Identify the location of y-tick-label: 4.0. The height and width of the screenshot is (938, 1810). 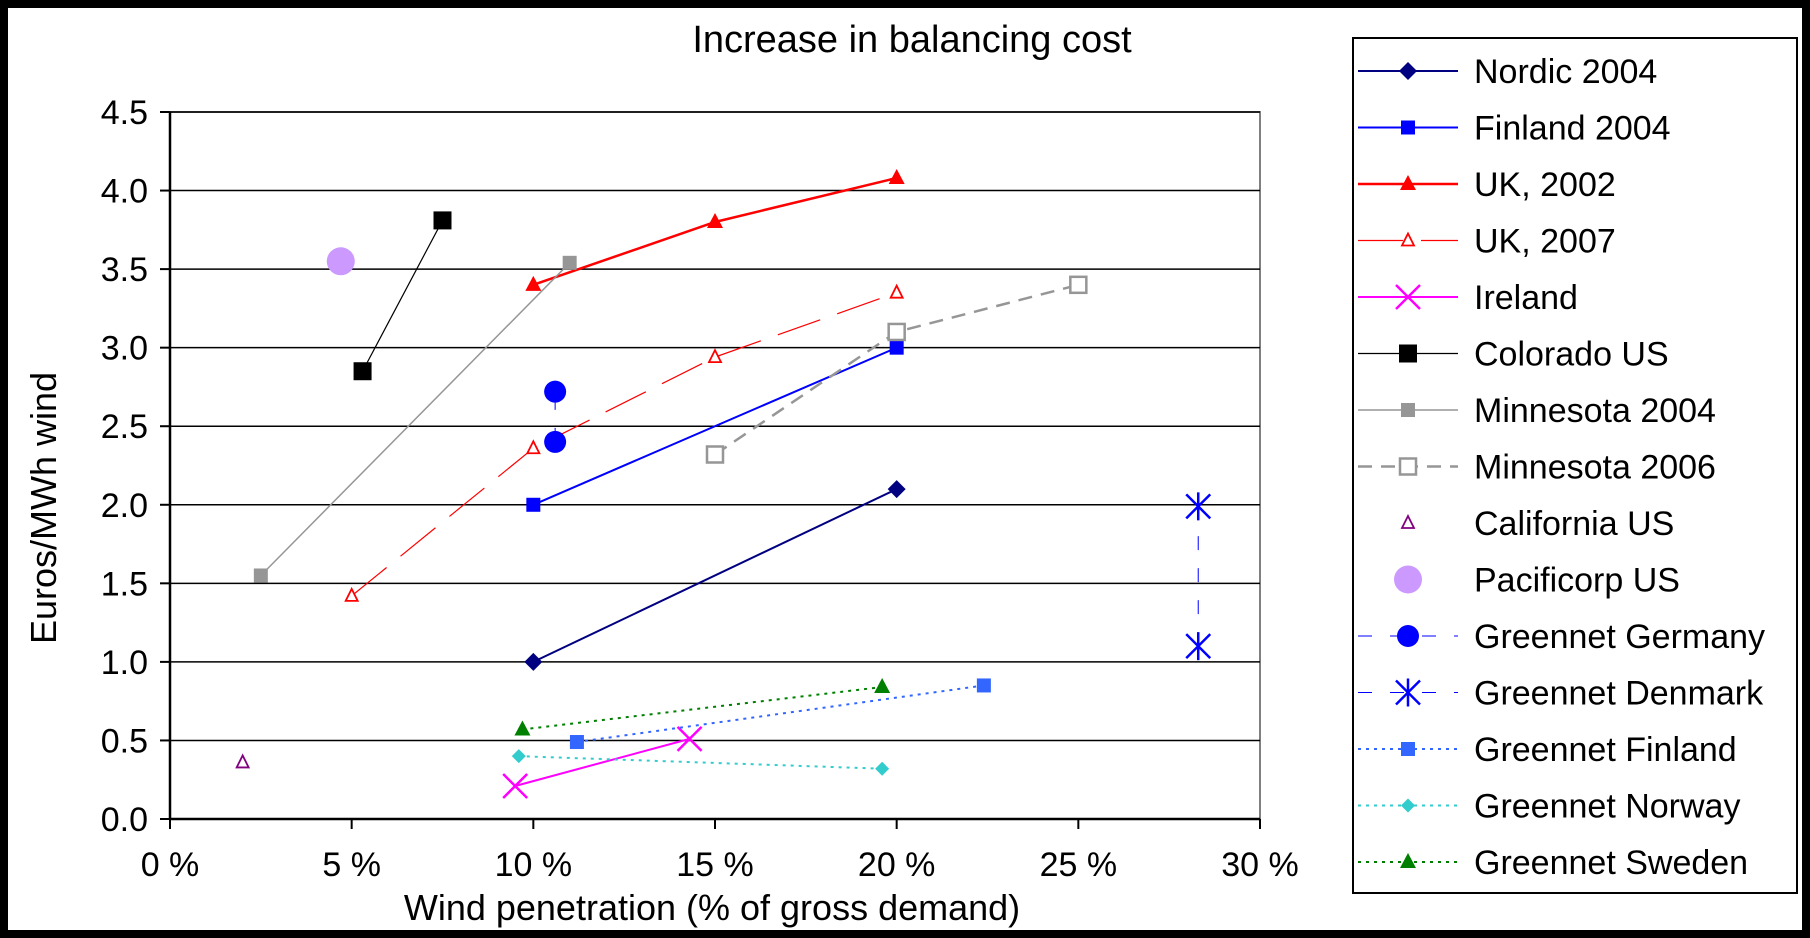
(124, 192).